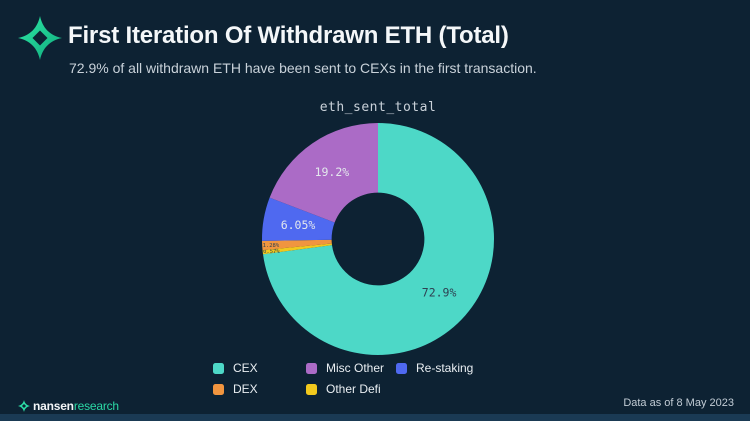 The width and height of the screenshot is (750, 421). Describe the element at coordinates (259, 368) in the screenshot. I see `legend-item-cex: CEX` at that location.